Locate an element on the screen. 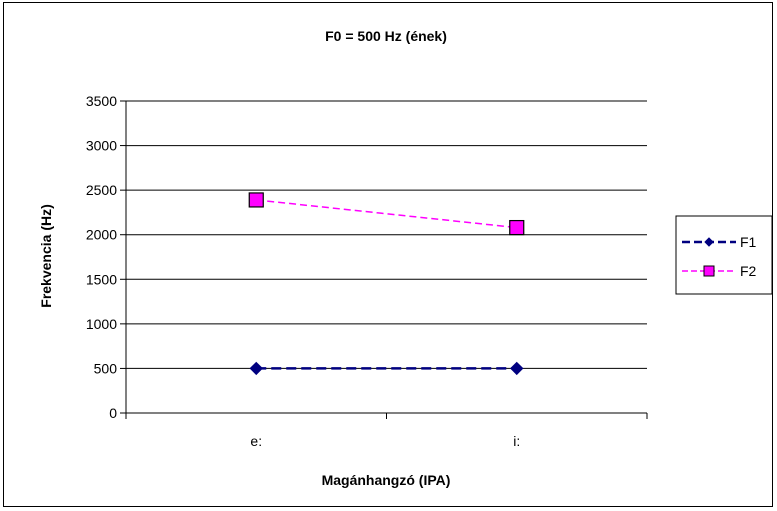 The height and width of the screenshot is (511, 777). series-layer is located at coordinates (386, 284).